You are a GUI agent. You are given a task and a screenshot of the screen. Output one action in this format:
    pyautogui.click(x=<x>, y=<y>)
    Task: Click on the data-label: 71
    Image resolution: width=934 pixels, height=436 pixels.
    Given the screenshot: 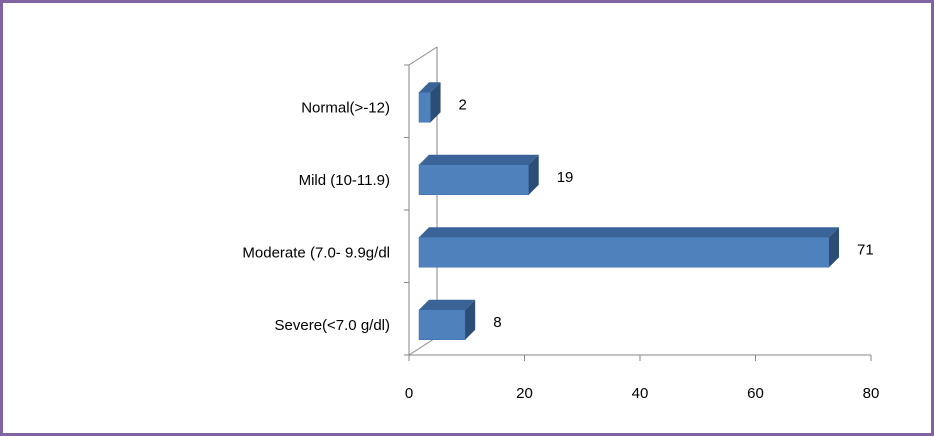 What is the action you would take?
    pyautogui.click(x=865, y=249)
    